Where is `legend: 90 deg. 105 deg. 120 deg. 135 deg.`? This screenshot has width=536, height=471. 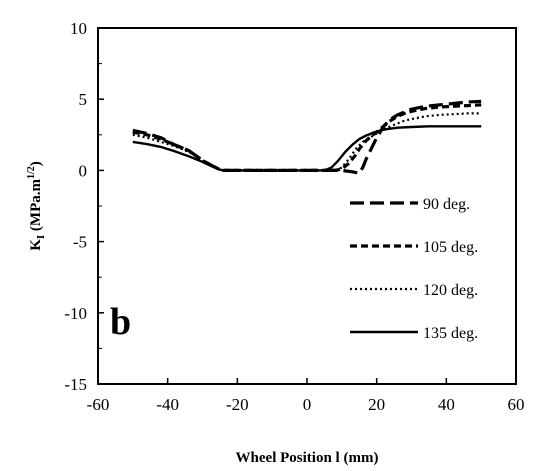 legend: 90 deg. 105 deg. 120 deg. 135 deg. is located at coordinates (414, 269).